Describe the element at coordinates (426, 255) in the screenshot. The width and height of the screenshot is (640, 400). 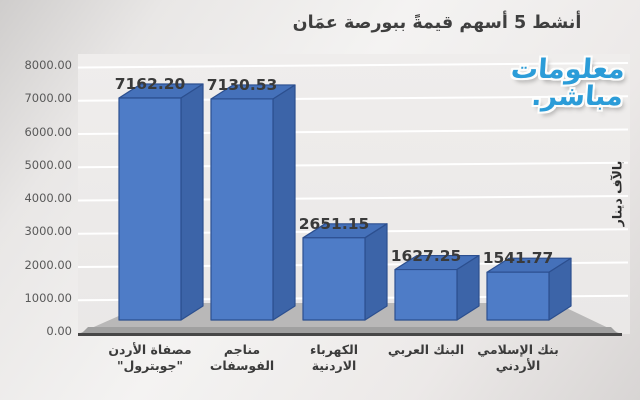
I see `value-label: 1627.25` at that location.